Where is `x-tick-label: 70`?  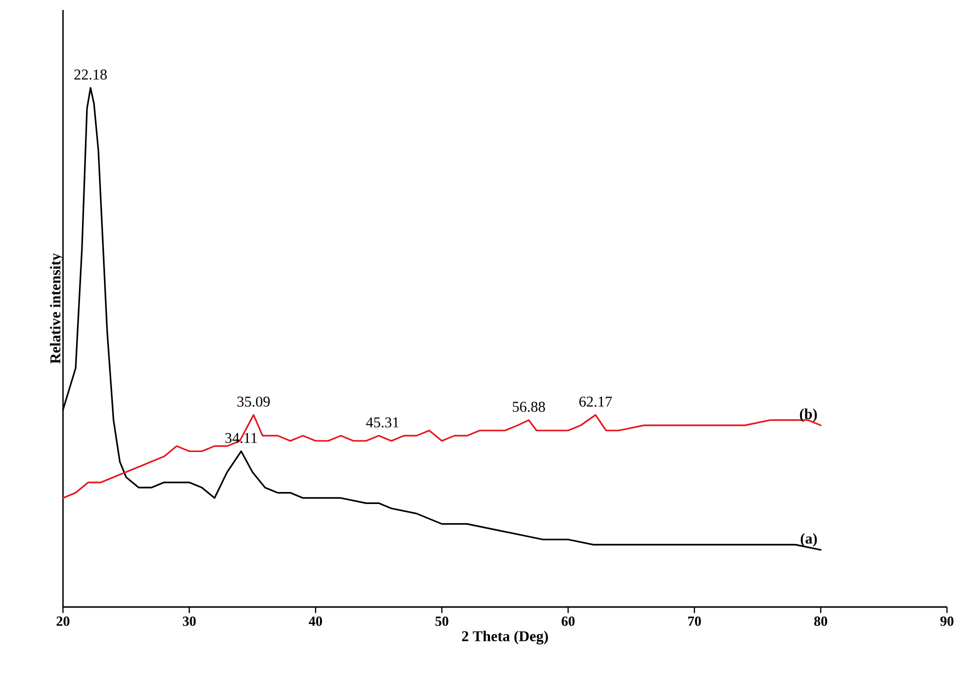
x-tick-label: 70 is located at coordinates (694, 621).